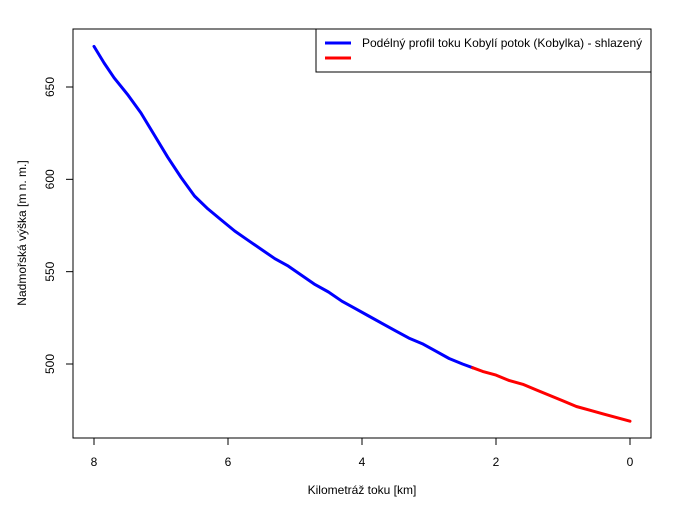 The image size is (680, 510). Describe the element at coordinates (58, 225) in the screenshot. I see `y-axis: 500 550 600 650` at that location.